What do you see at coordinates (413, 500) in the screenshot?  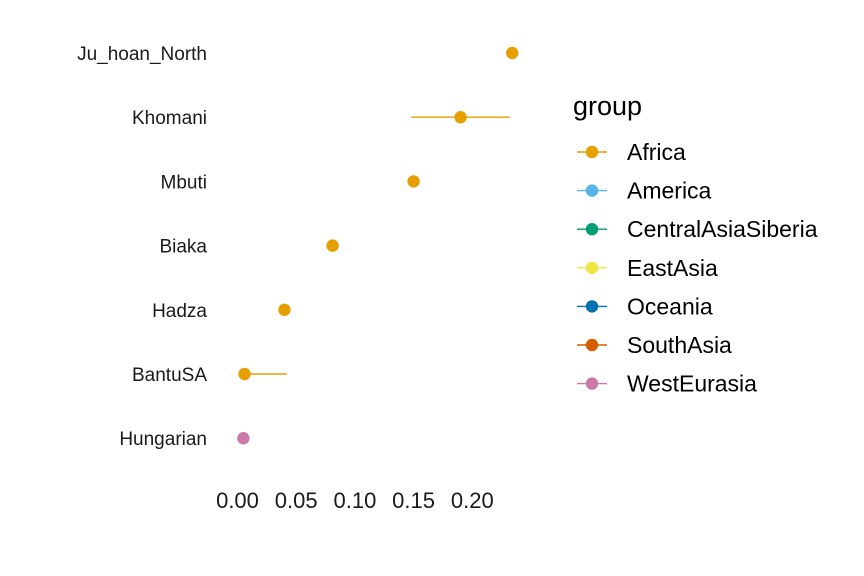 I see `x-tick-label: 0.15` at bounding box center [413, 500].